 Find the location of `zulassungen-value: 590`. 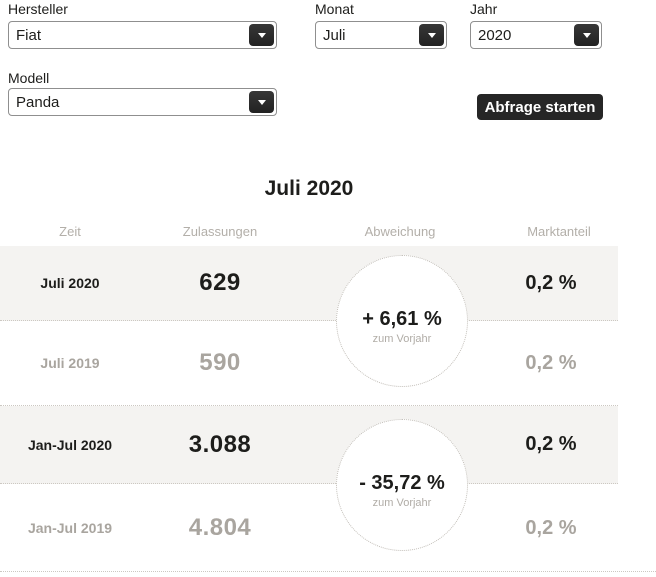

zulassungen-value: 590 is located at coordinates (220, 362).